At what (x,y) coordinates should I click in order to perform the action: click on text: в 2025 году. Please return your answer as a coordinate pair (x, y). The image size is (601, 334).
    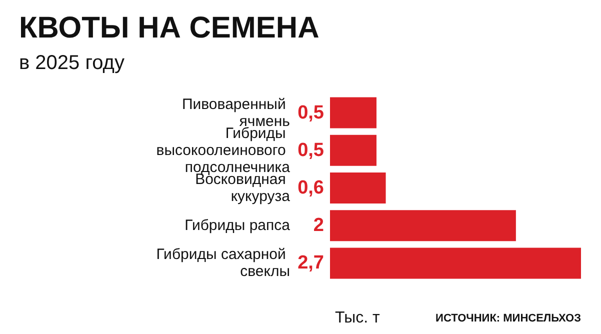
    Looking at the image, I should click on (71, 63).